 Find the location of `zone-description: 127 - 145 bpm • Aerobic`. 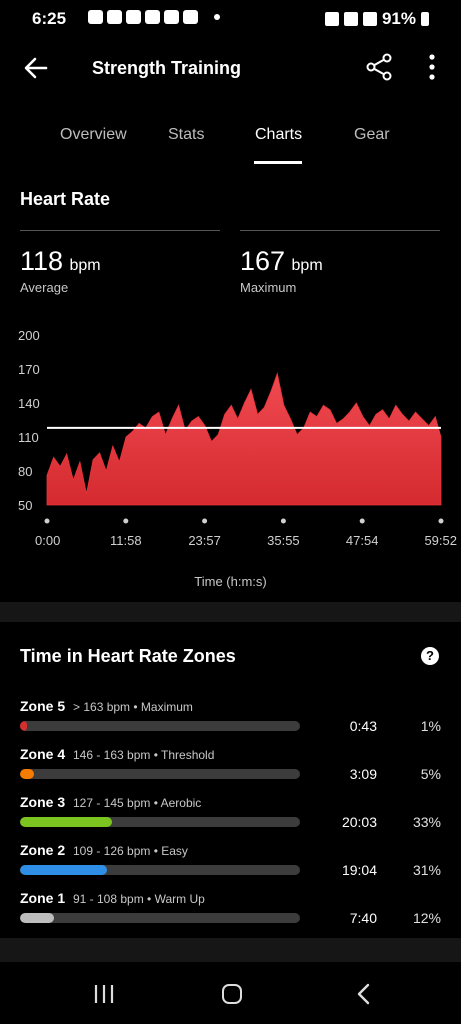

zone-description: 127 - 145 bpm • Aerobic is located at coordinates (137, 803).